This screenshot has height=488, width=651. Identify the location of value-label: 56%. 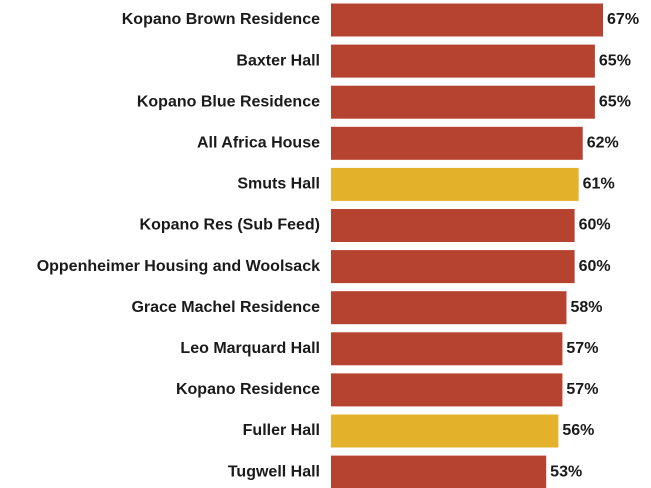
(578, 430).